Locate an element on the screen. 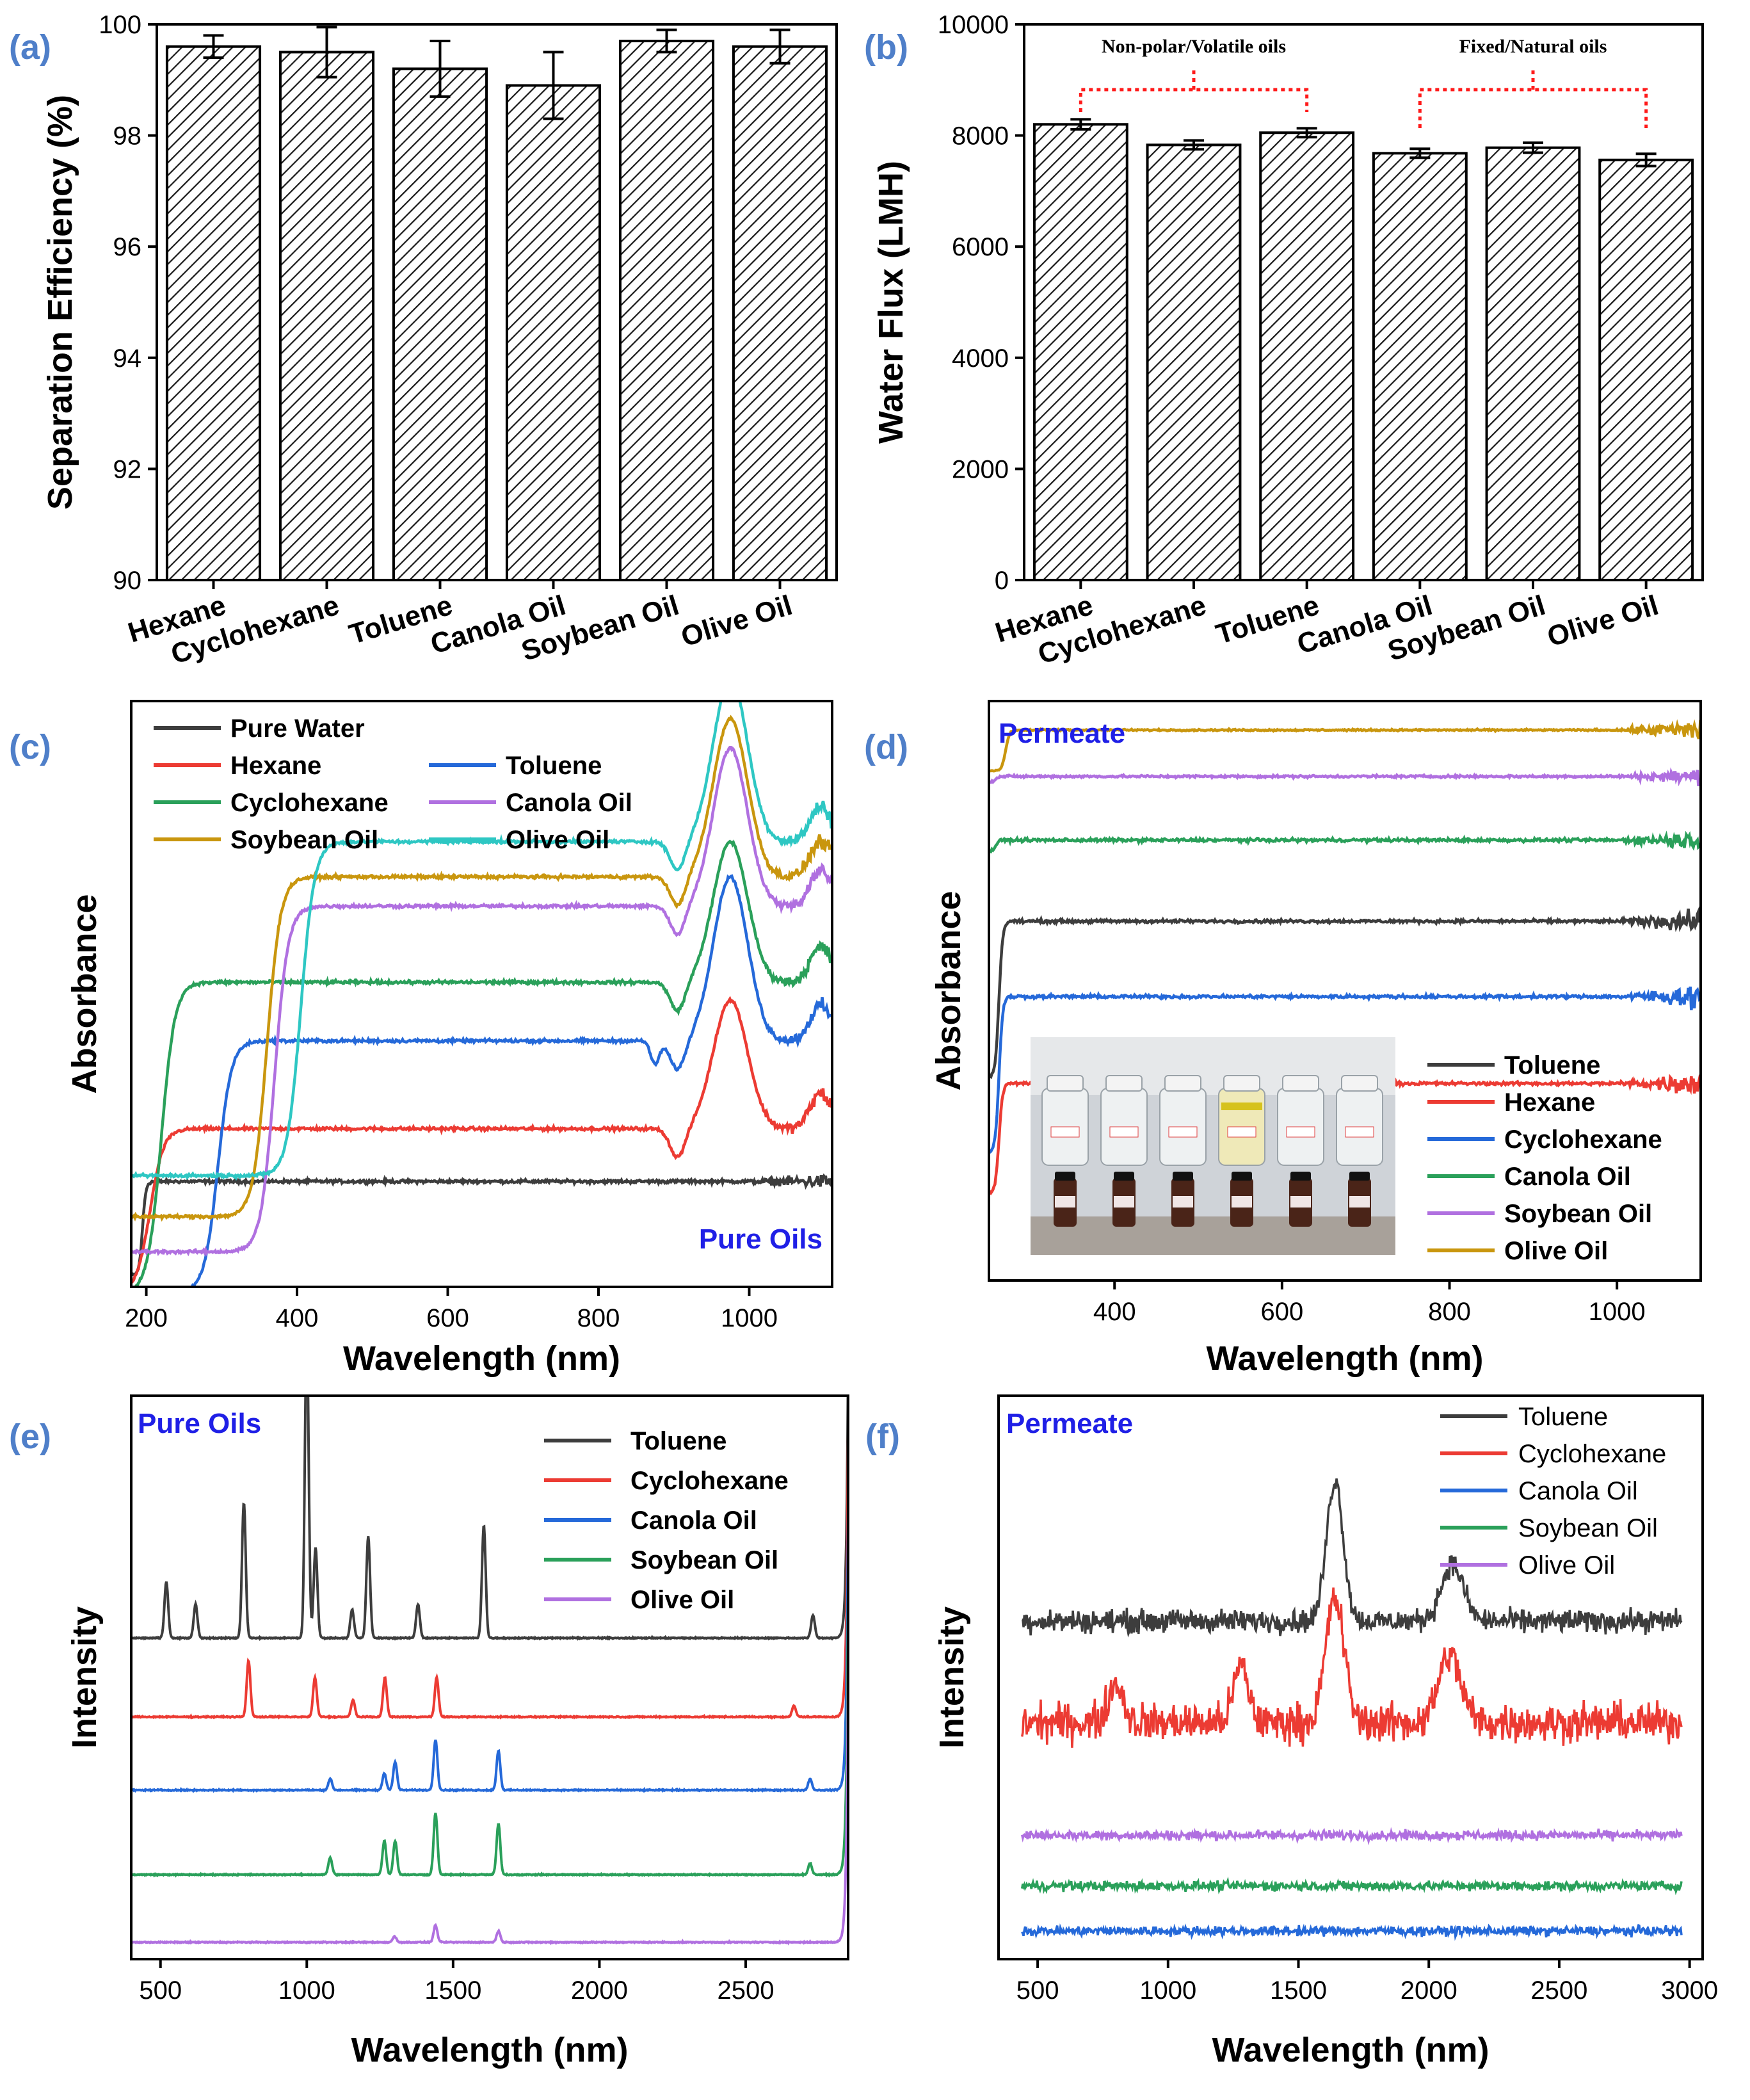  x-tick-label: 1500 is located at coordinates (452, 1990).